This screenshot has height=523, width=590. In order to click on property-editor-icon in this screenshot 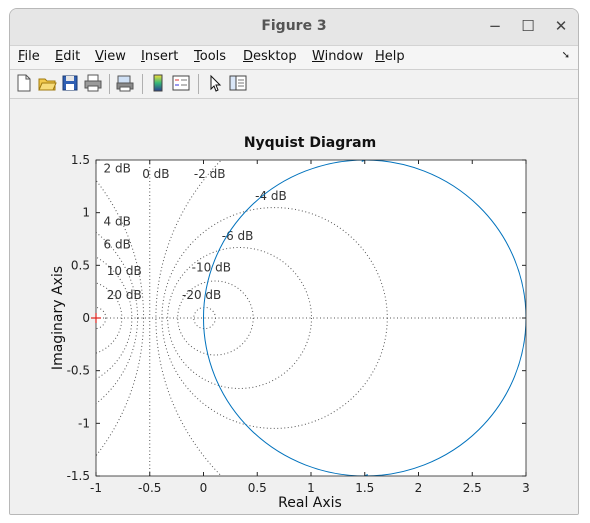, I will do `click(238, 83)`.